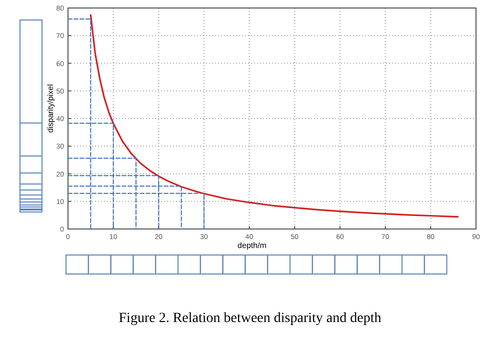 Image resolution: width=502 pixels, height=337 pixels. I want to click on caption: Figure 2. Relation between disparity and depth, so click(250, 318).